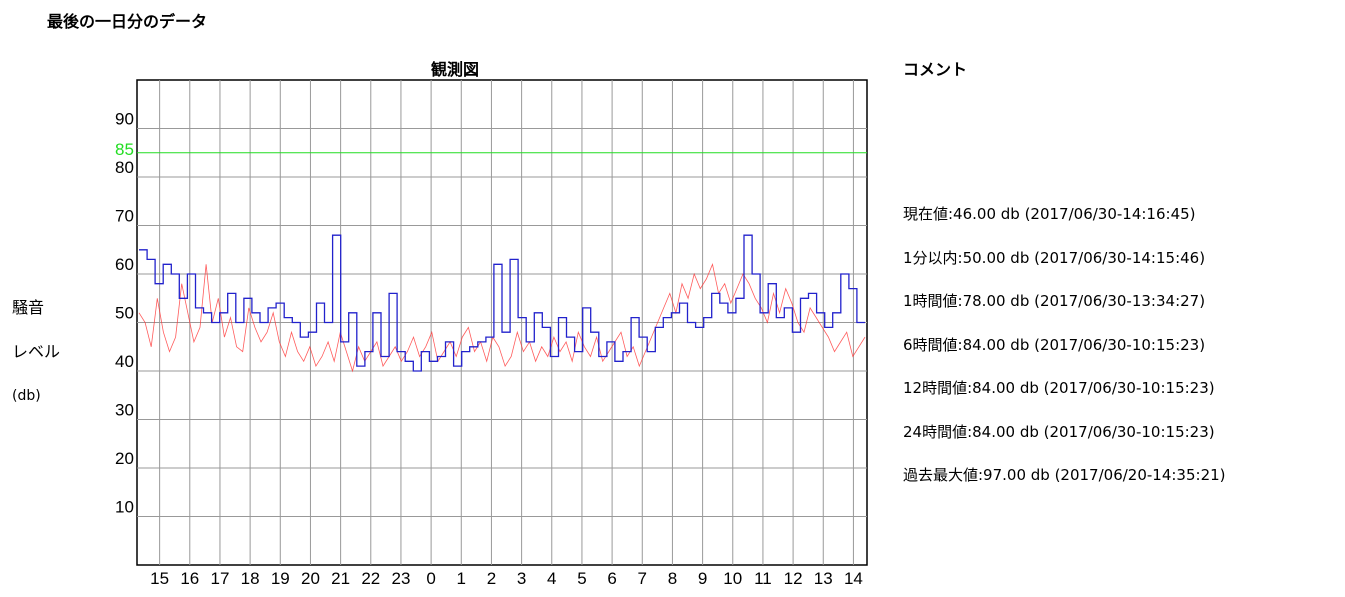 This screenshot has height=597, width=1345. What do you see at coordinates (280, 578) in the screenshot?
I see `x-tick-label: 19` at bounding box center [280, 578].